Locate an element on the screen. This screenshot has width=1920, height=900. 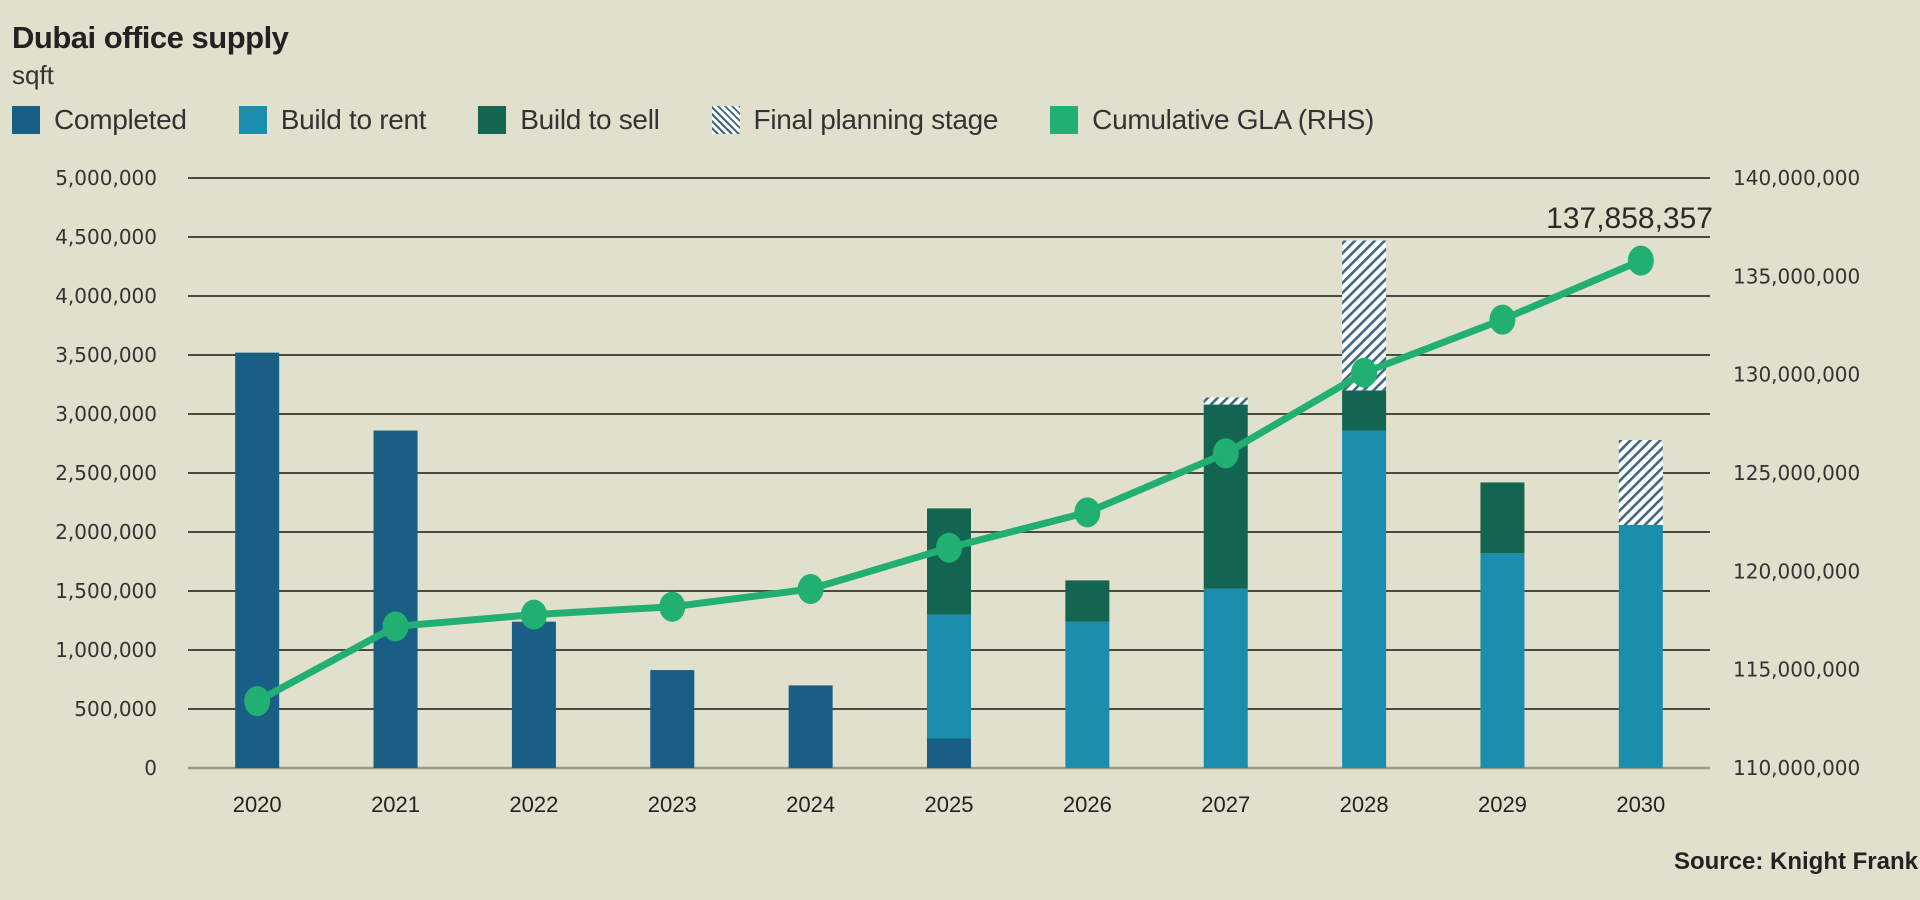
x-tick-label: 2026 is located at coordinates (1087, 804).